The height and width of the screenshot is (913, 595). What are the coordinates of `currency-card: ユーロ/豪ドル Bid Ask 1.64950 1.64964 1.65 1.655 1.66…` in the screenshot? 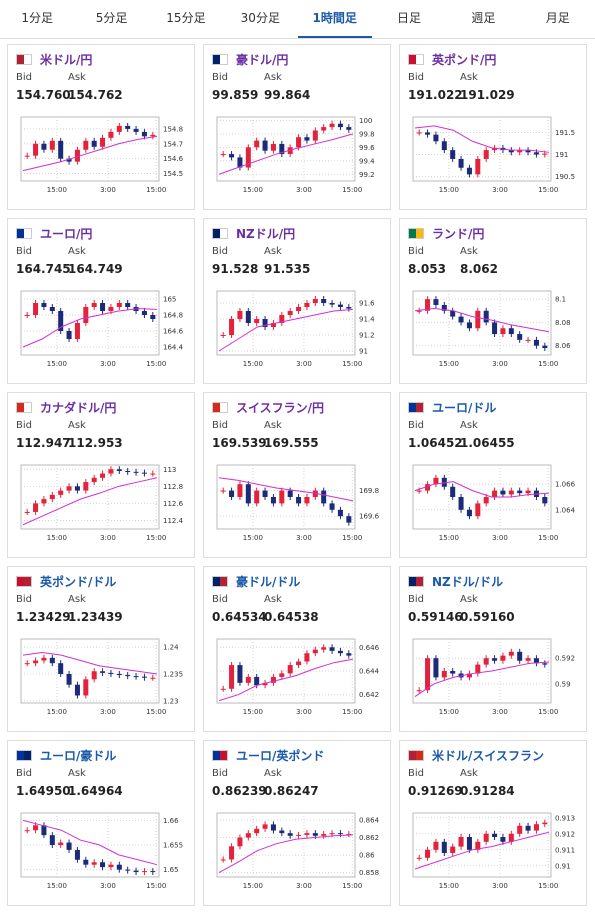 It's located at (101, 823).